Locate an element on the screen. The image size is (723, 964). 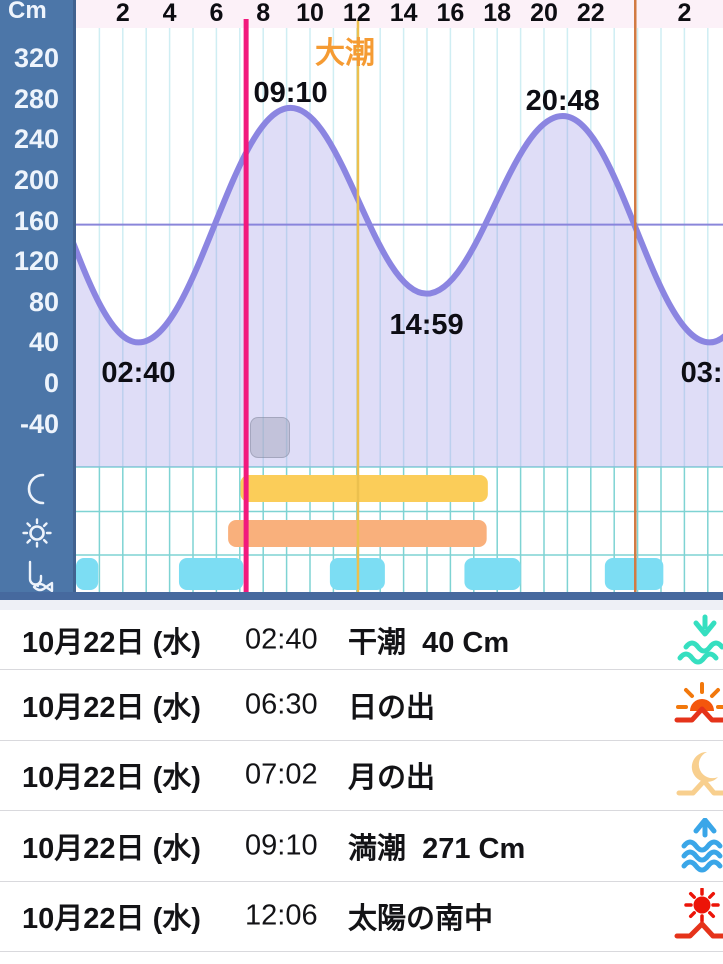
event-row: 10月22日 (水) 09:10 満潮 271 Cm is located at coordinates (361, 846).